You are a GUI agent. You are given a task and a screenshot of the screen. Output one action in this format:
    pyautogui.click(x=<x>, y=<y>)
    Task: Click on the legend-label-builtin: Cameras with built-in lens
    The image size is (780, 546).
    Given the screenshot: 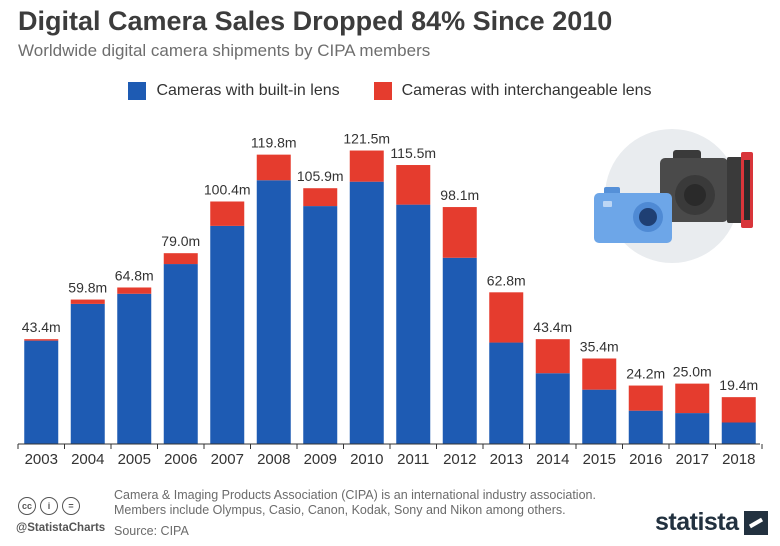 What is the action you would take?
    pyautogui.click(x=248, y=90)
    